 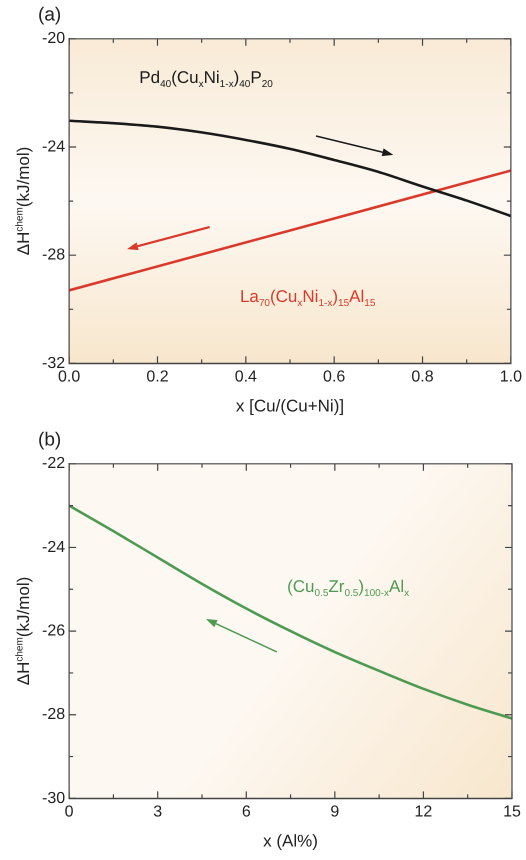 What do you see at coordinates (69, 811) in the screenshot?
I see `x-tick-label: 0` at bounding box center [69, 811].